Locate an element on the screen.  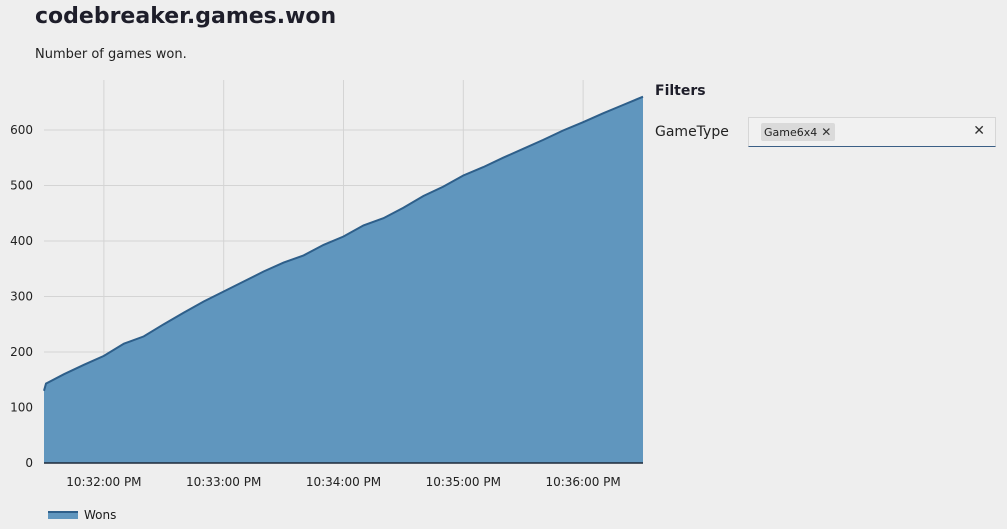
chart-legend: Wons is located at coordinates (82, 515).